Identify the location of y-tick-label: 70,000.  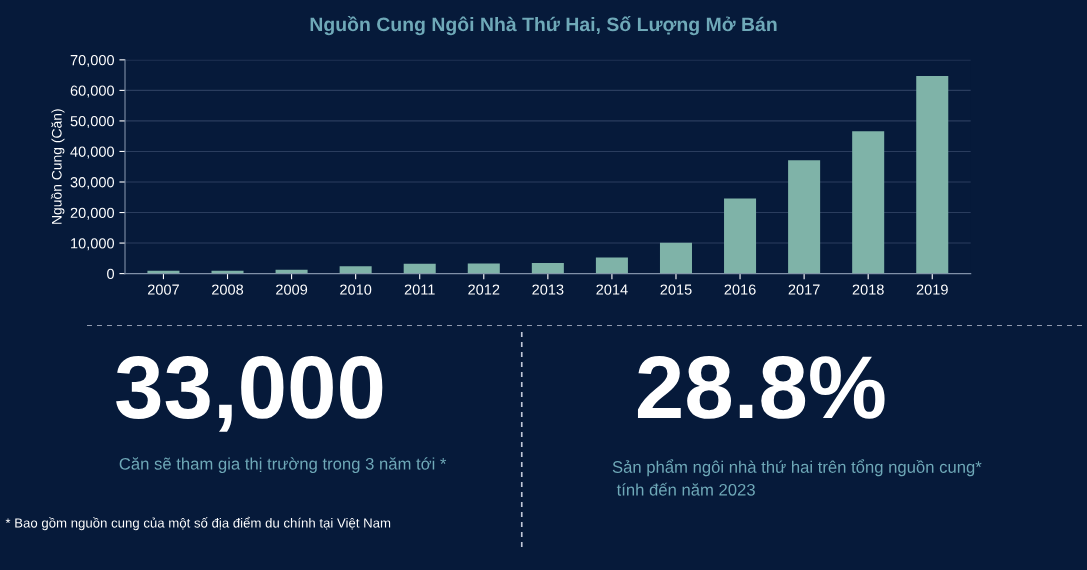
(92, 60).